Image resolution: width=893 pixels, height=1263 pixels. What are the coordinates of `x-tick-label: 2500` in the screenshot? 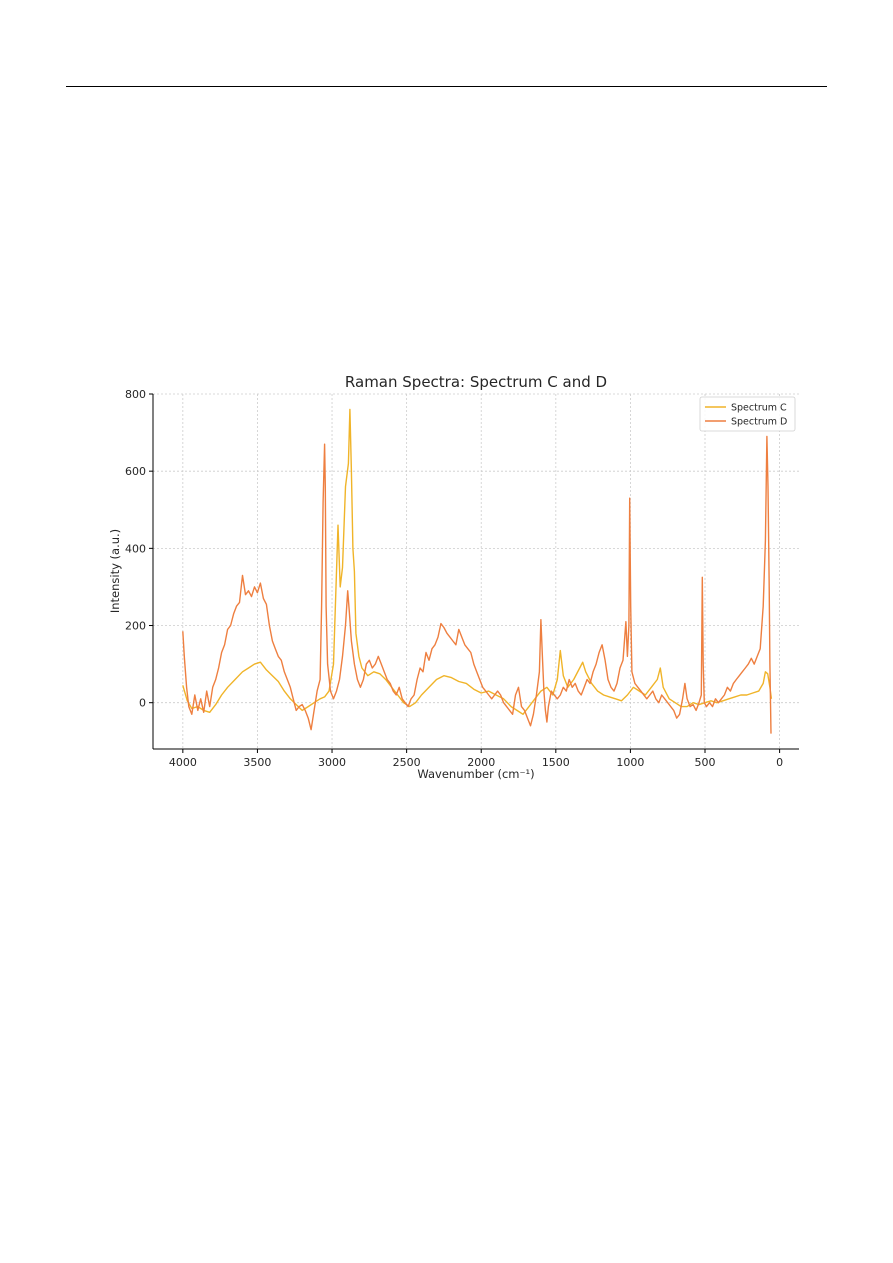 It's located at (407, 762).